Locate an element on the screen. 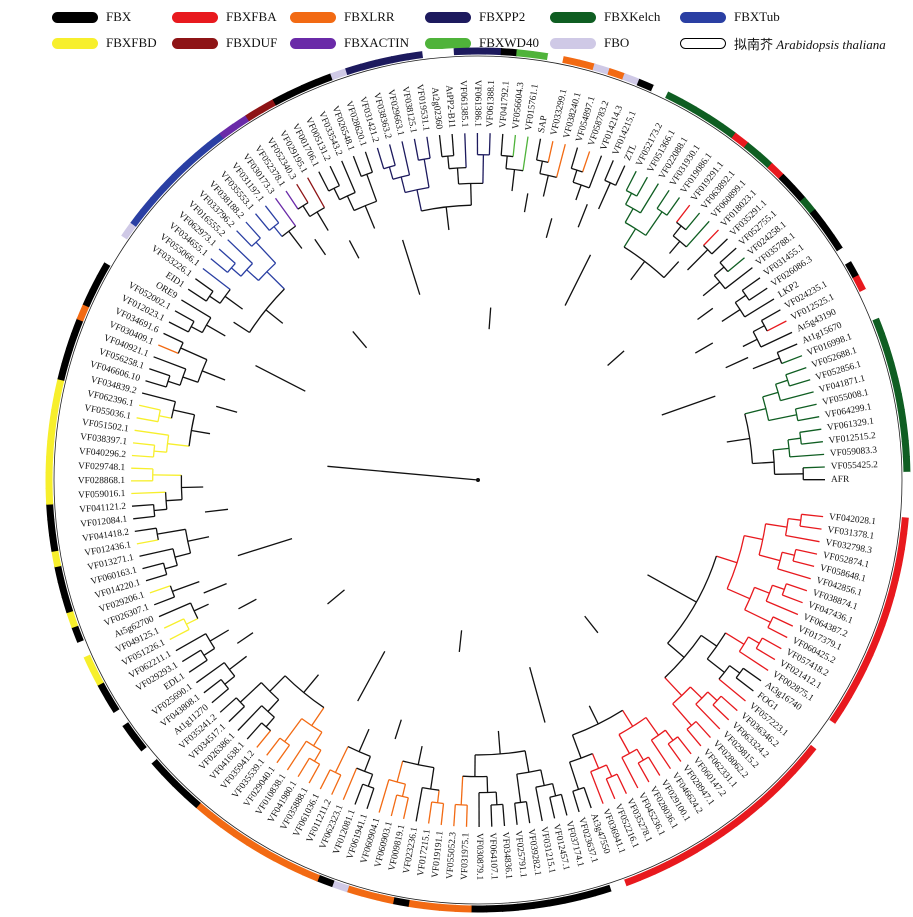 This screenshot has height=917, width=913. legend-label: FBO is located at coordinates (617, 42).